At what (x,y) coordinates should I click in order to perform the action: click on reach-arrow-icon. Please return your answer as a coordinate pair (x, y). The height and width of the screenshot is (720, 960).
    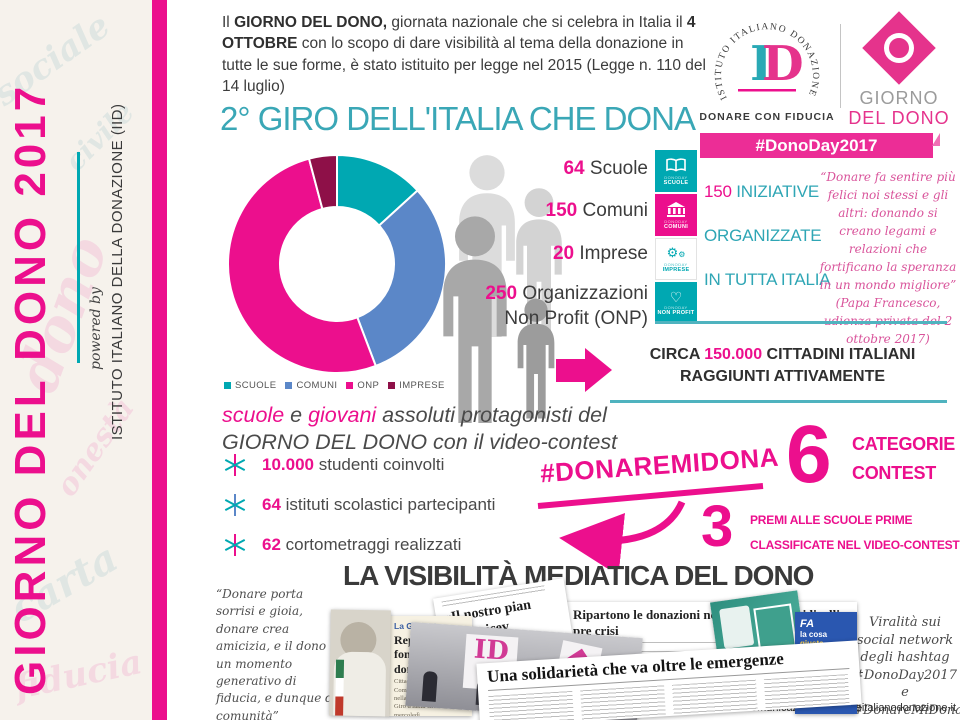
    Looking at the image, I should click on (570, 370).